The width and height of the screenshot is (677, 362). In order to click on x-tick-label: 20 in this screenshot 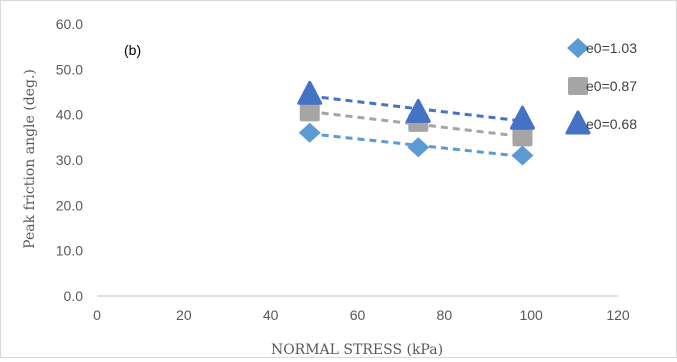, I will do `click(184, 315)`.